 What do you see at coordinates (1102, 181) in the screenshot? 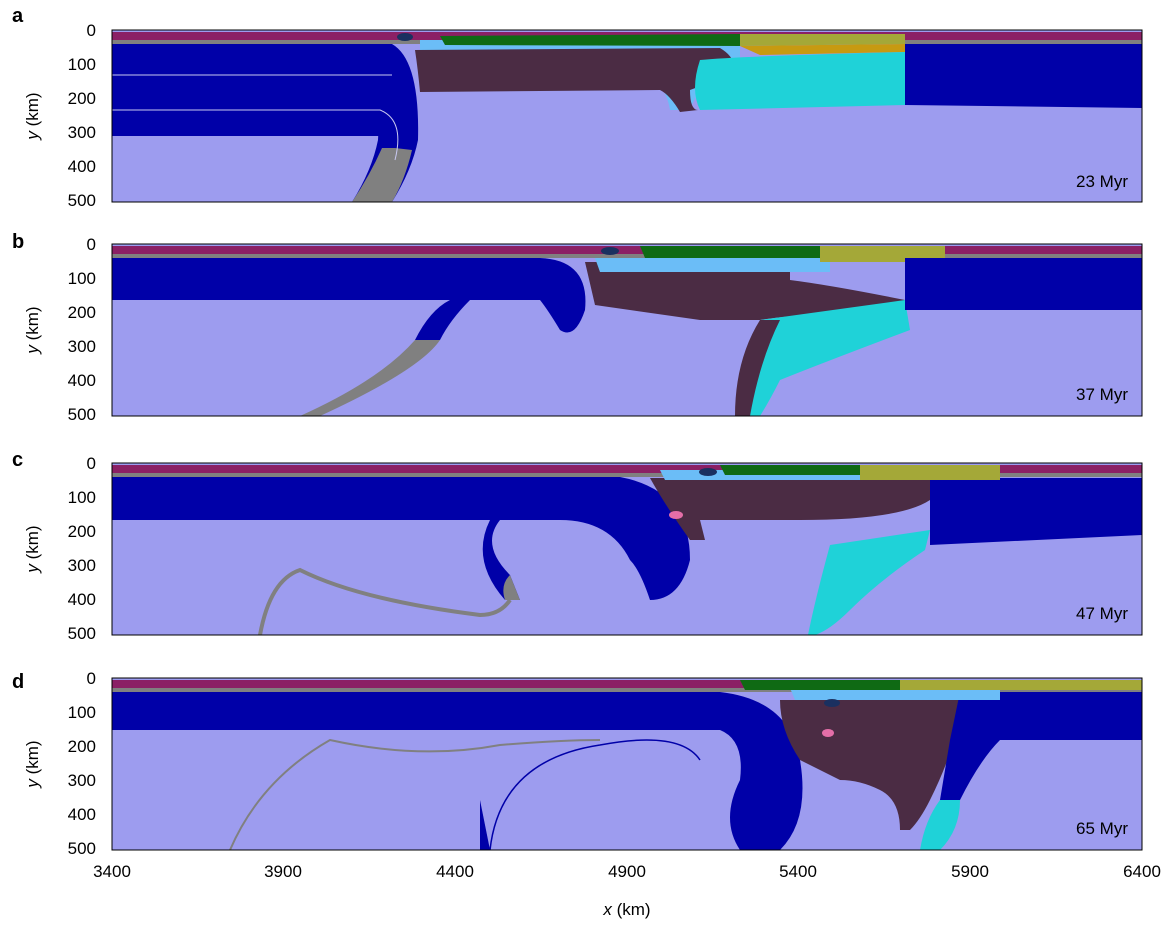
I see `time-label-a: 23 Myr` at bounding box center [1102, 181].